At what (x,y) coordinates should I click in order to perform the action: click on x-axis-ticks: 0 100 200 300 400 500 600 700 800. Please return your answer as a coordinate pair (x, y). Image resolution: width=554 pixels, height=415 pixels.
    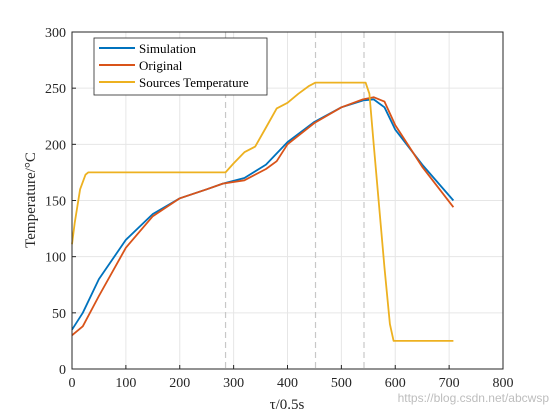
    Looking at the image, I should click on (291, 378).